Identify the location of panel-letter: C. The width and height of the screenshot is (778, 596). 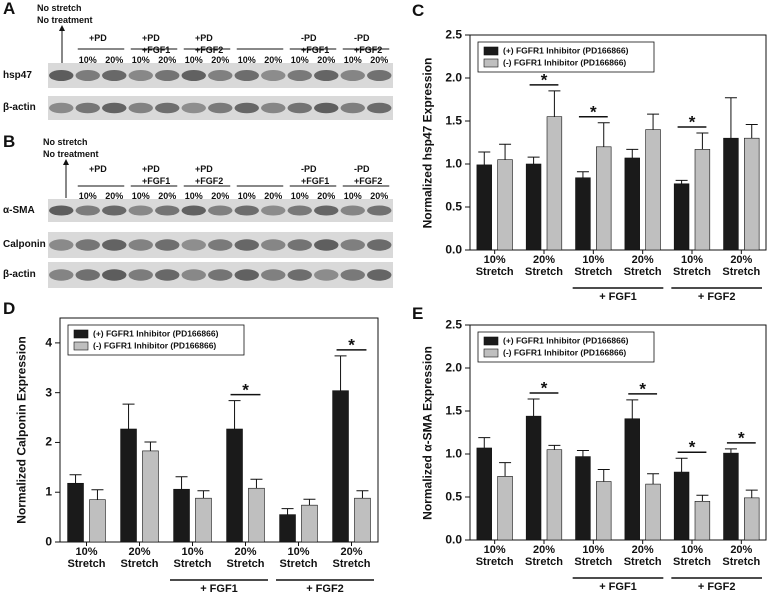
(418, 10).